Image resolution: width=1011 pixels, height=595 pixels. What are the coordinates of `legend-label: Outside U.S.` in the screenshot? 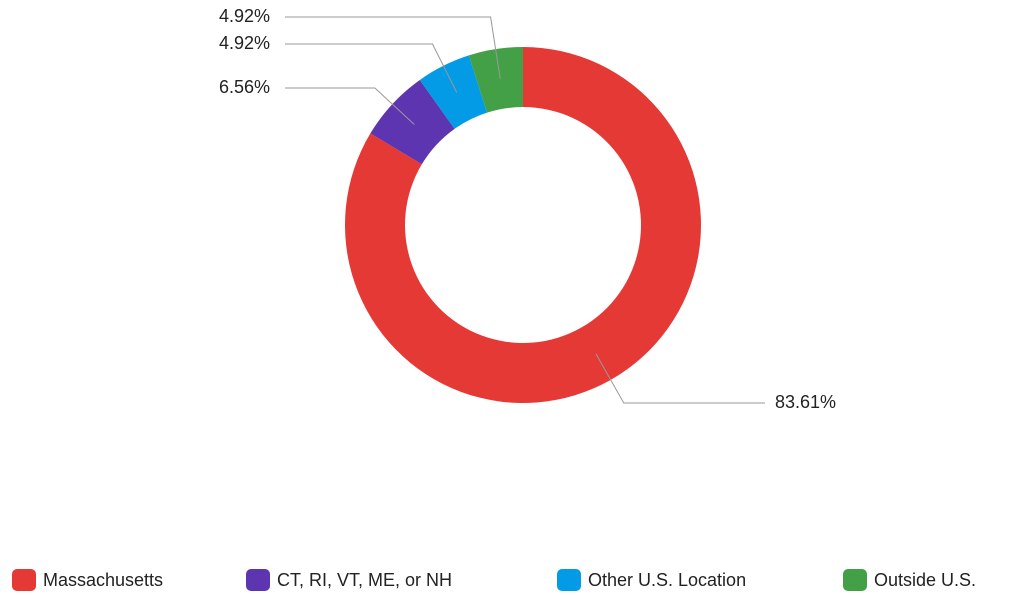 It's located at (925, 580).